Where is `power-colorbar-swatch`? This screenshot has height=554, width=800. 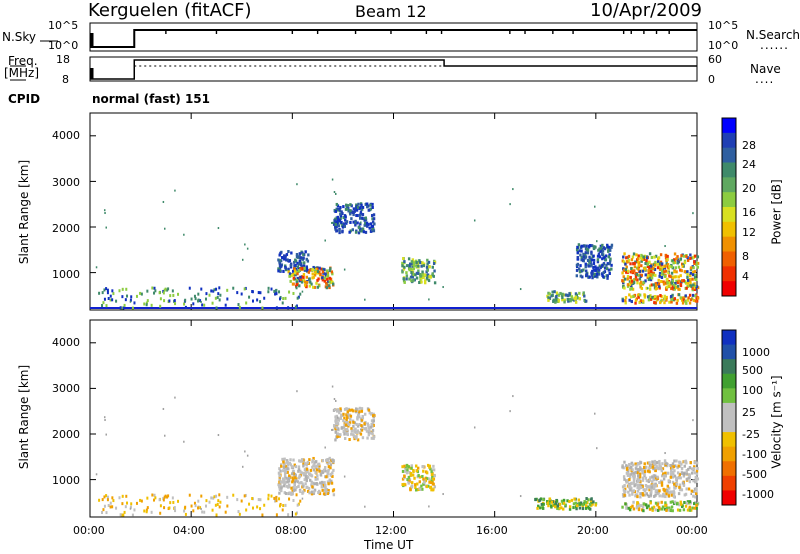
power-colorbar-swatch is located at coordinates (729, 215).